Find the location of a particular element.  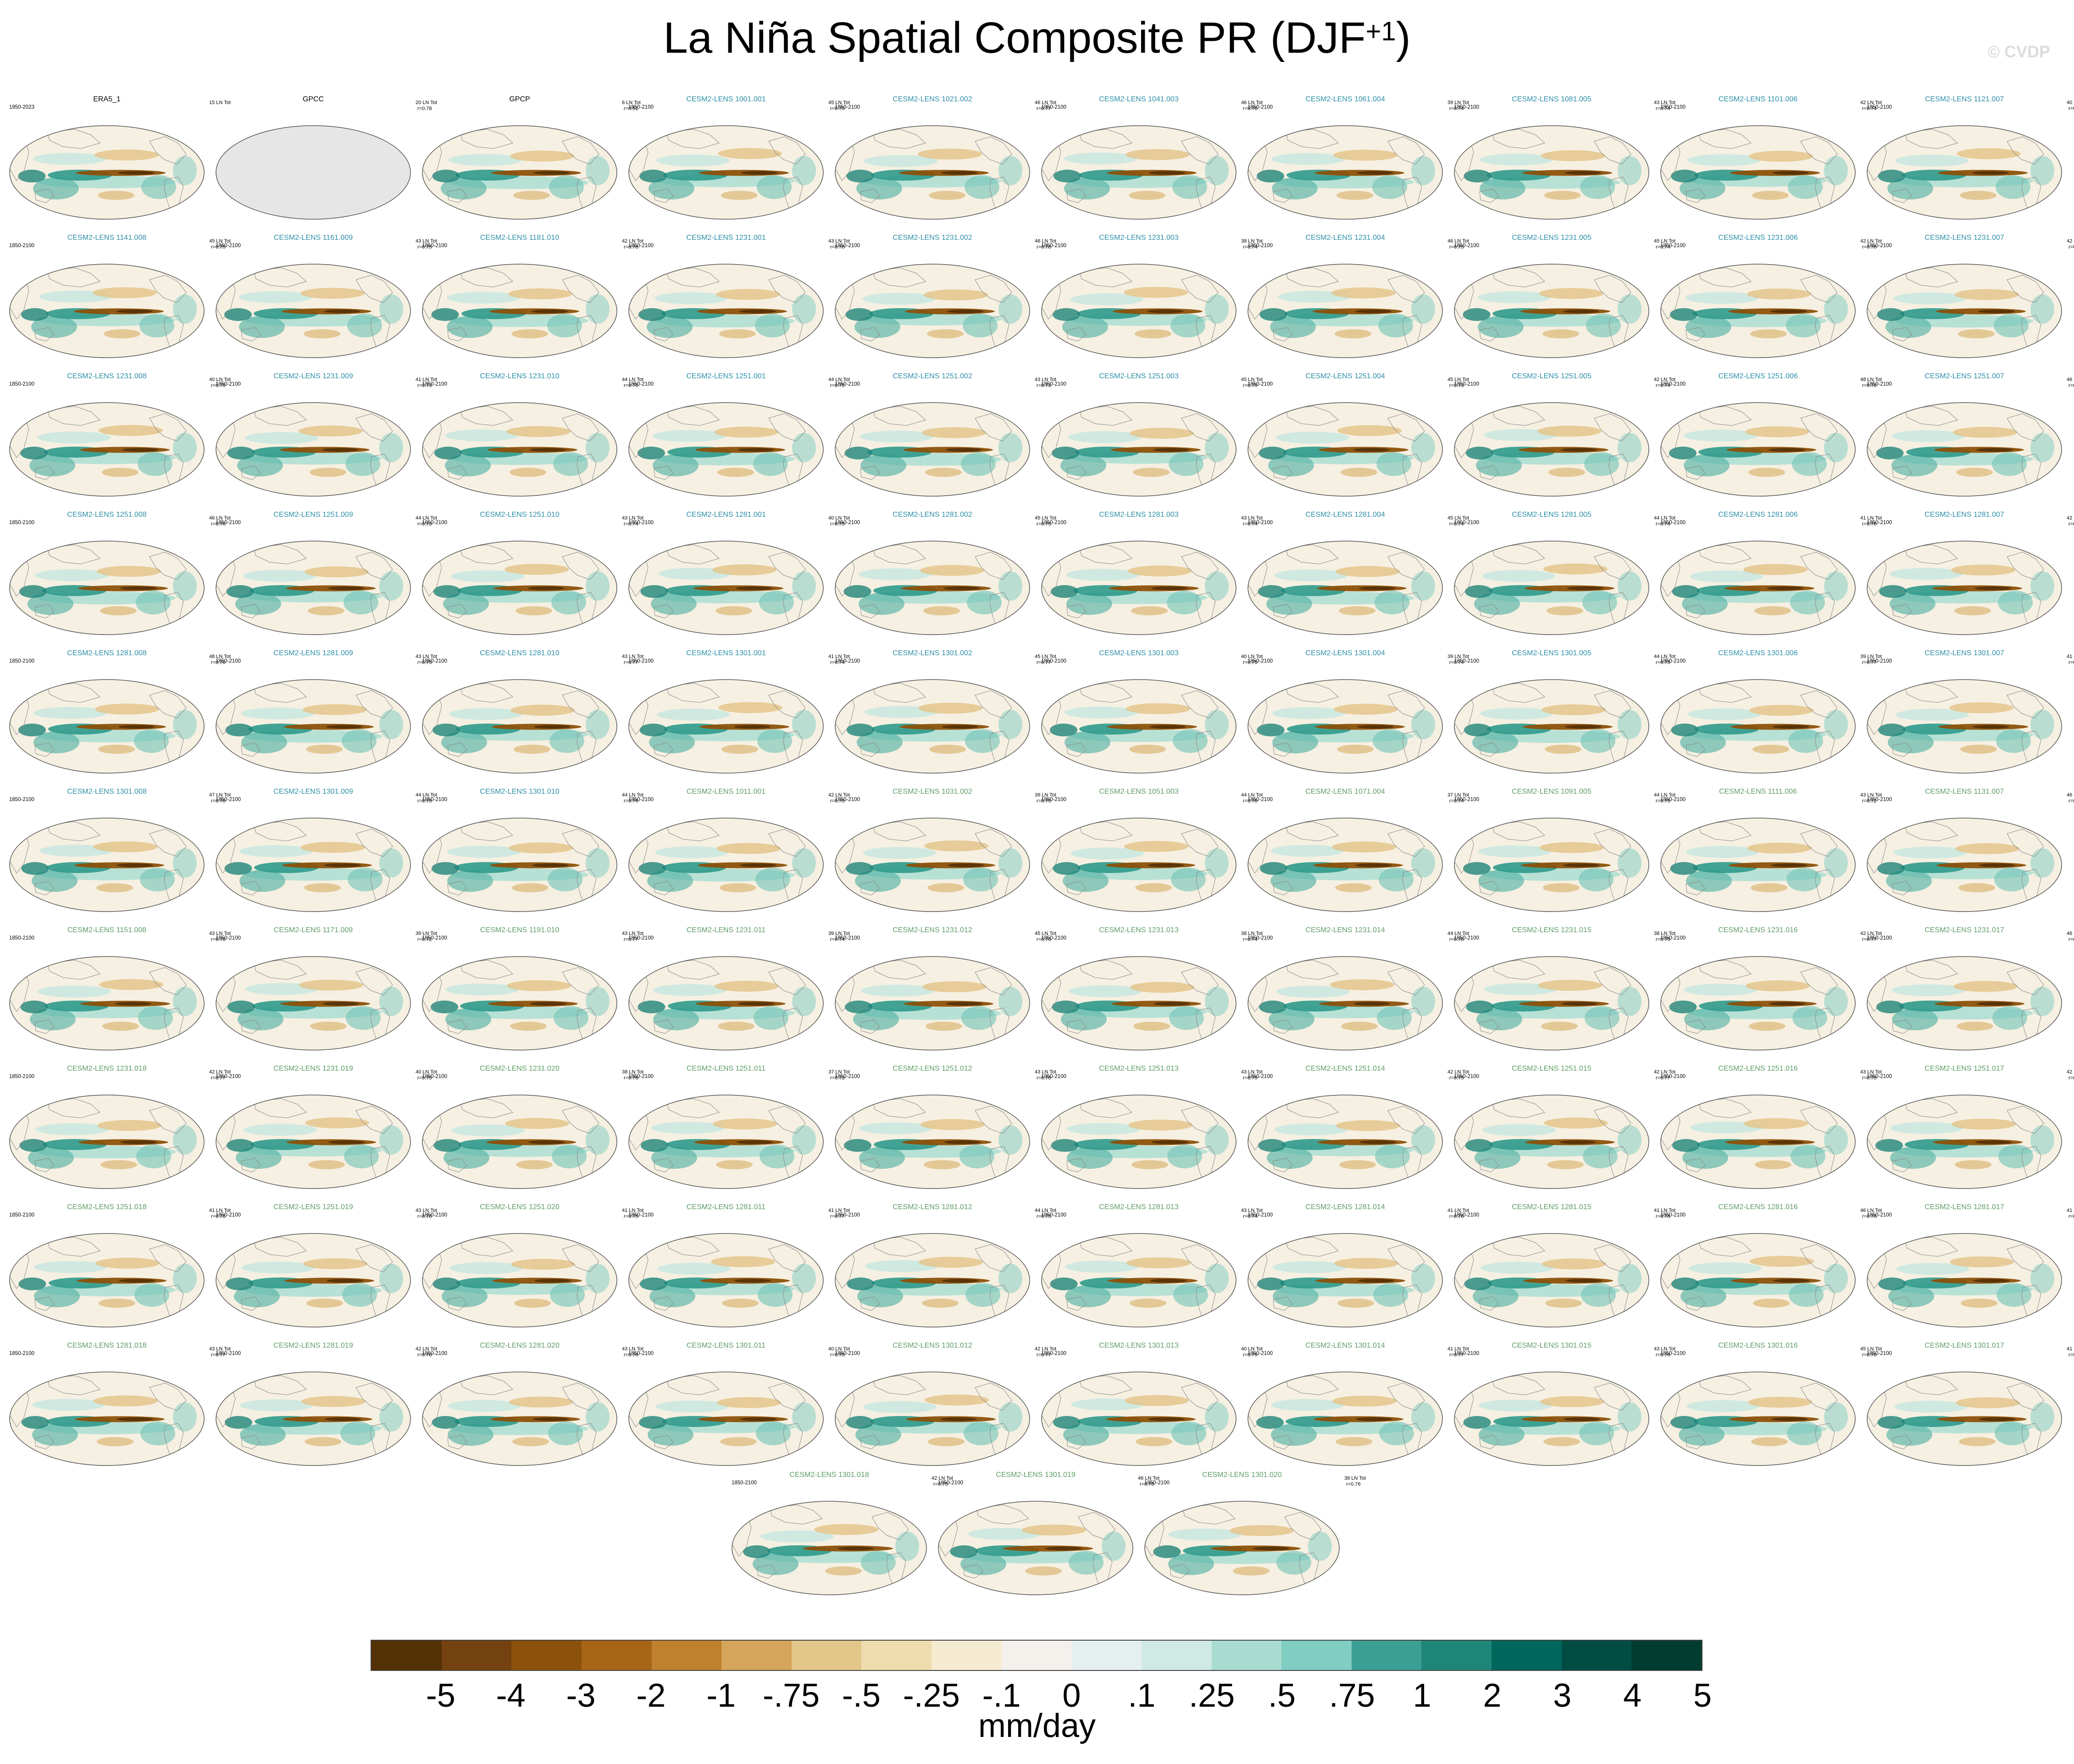

panel-title: CESM2-LENS 1251.017 is located at coordinates (1964, 1069).